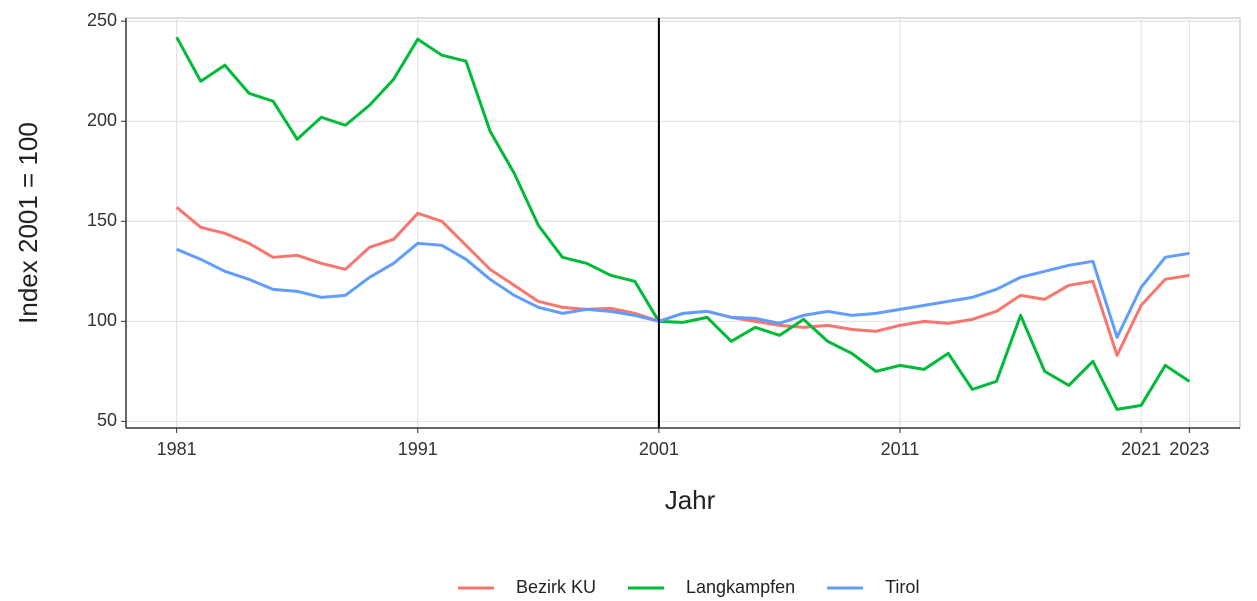 This screenshot has height=601, width=1257. I want to click on legend-label: Bezirk KU, so click(556, 587).